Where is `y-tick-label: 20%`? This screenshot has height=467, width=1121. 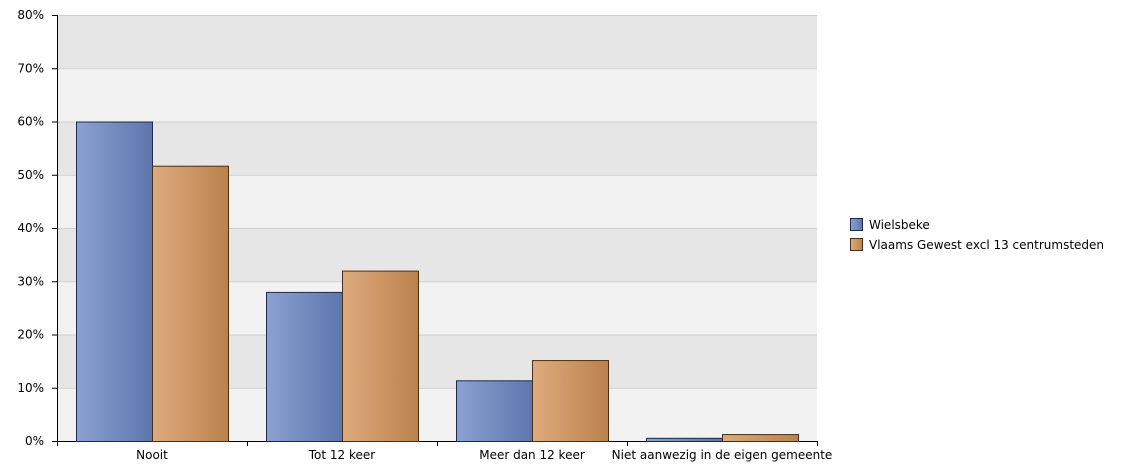
y-tick-label: 20% is located at coordinates (30, 335).